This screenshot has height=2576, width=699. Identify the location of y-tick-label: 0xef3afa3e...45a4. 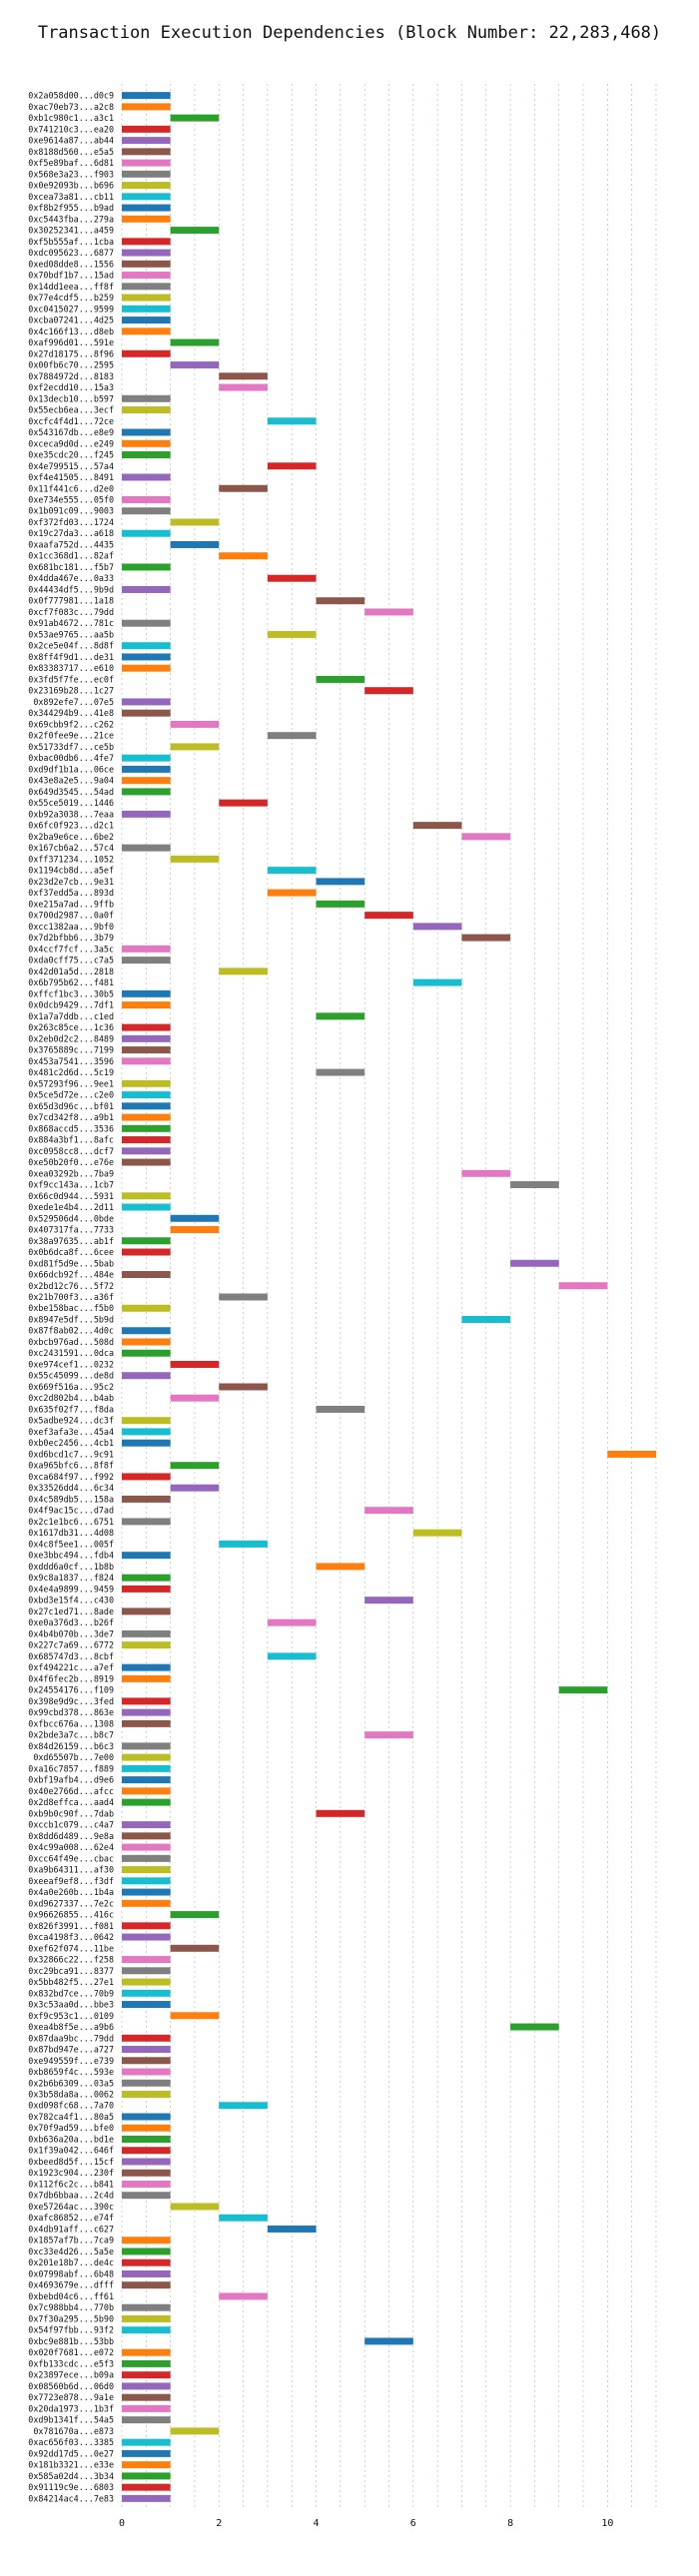
(71, 1432).